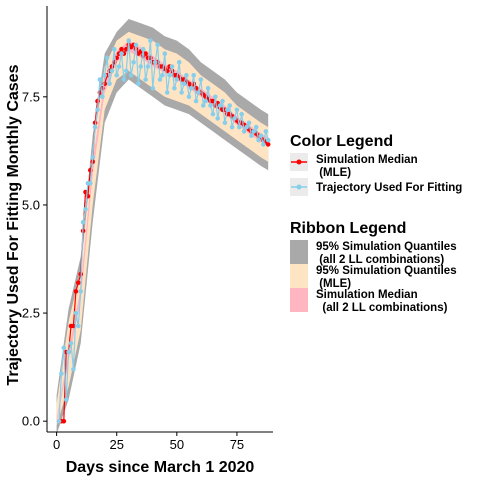 This screenshot has height=480, width=480. Describe the element at coordinates (389, 188) in the screenshot. I see `legend-label: Trajectory Used For Fitting` at that location.